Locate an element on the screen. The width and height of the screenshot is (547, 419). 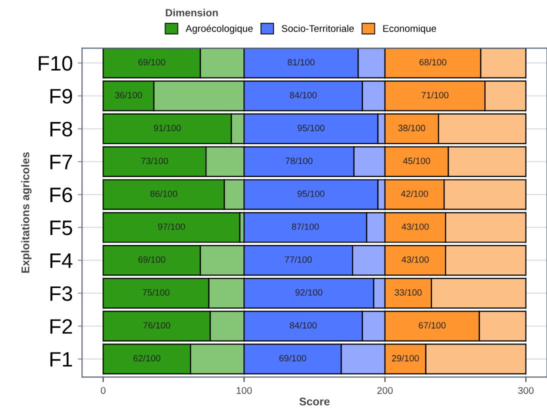
data-label: 91/100 is located at coordinates (167, 128).